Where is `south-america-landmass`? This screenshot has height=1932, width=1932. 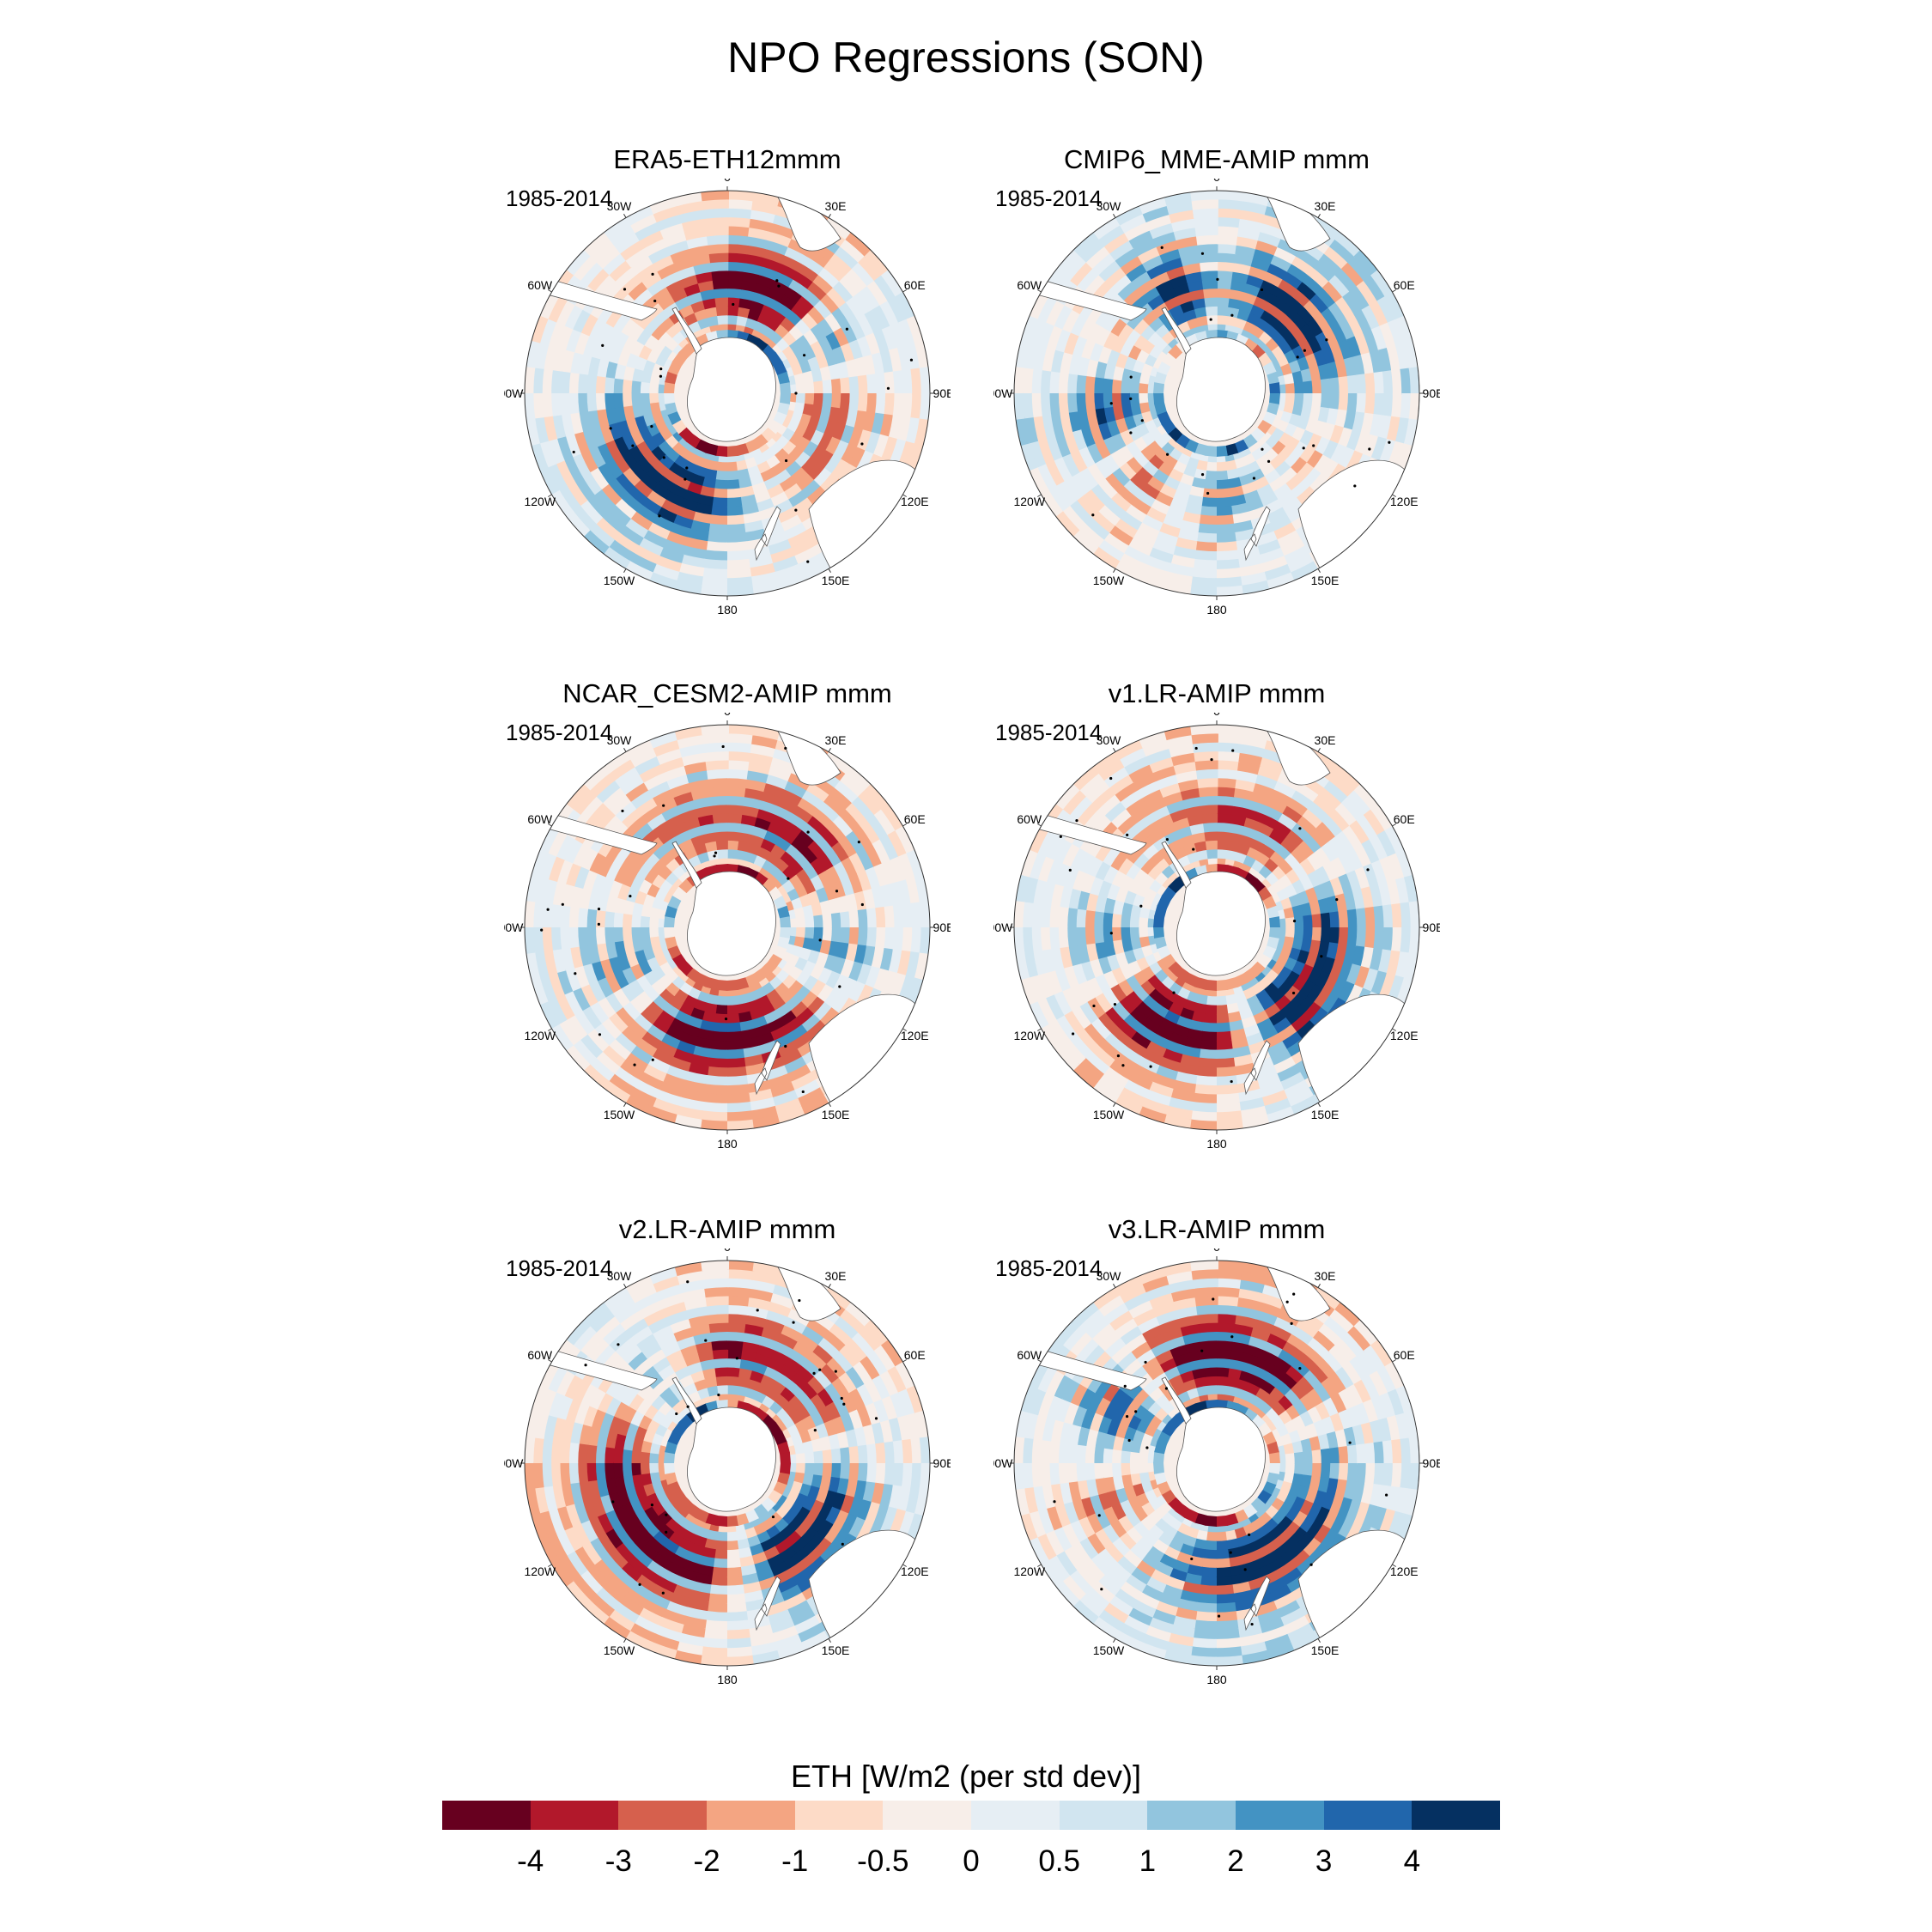 south-america-landmass is located at coordinates (591, 830).